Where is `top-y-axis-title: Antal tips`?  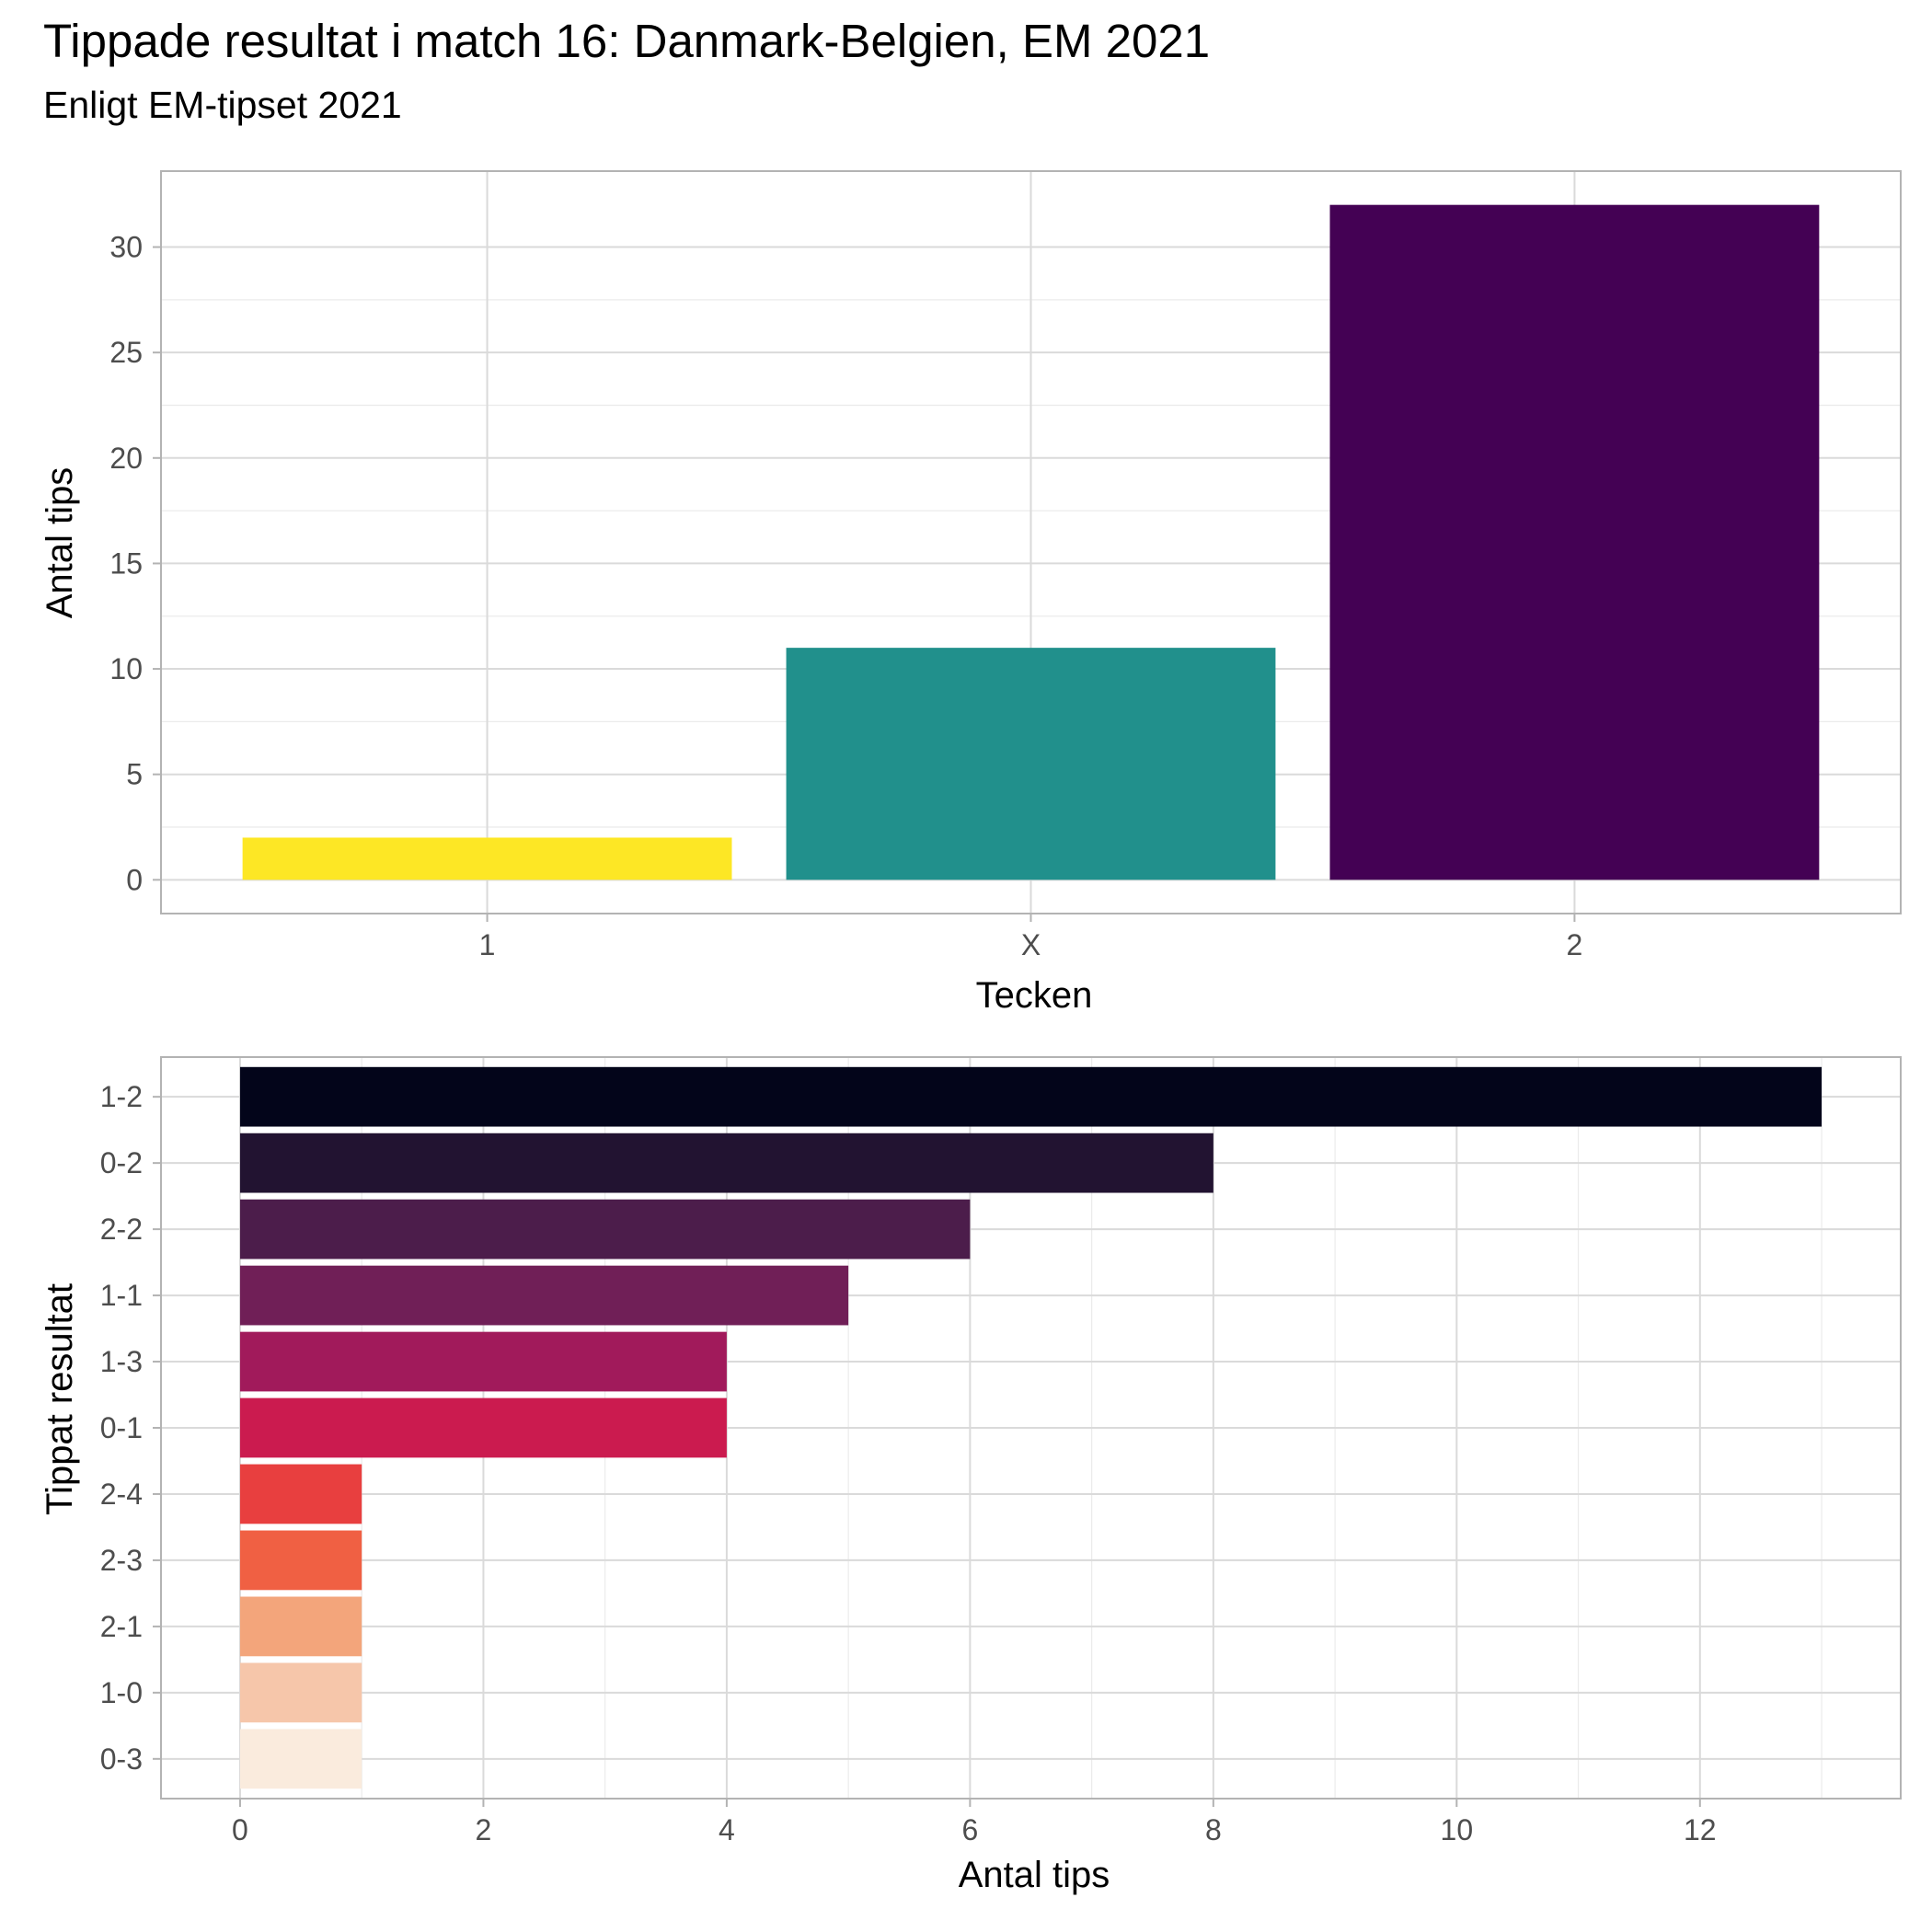
top-y-axis-title: Antal tips is located at coordinates (60, 543).